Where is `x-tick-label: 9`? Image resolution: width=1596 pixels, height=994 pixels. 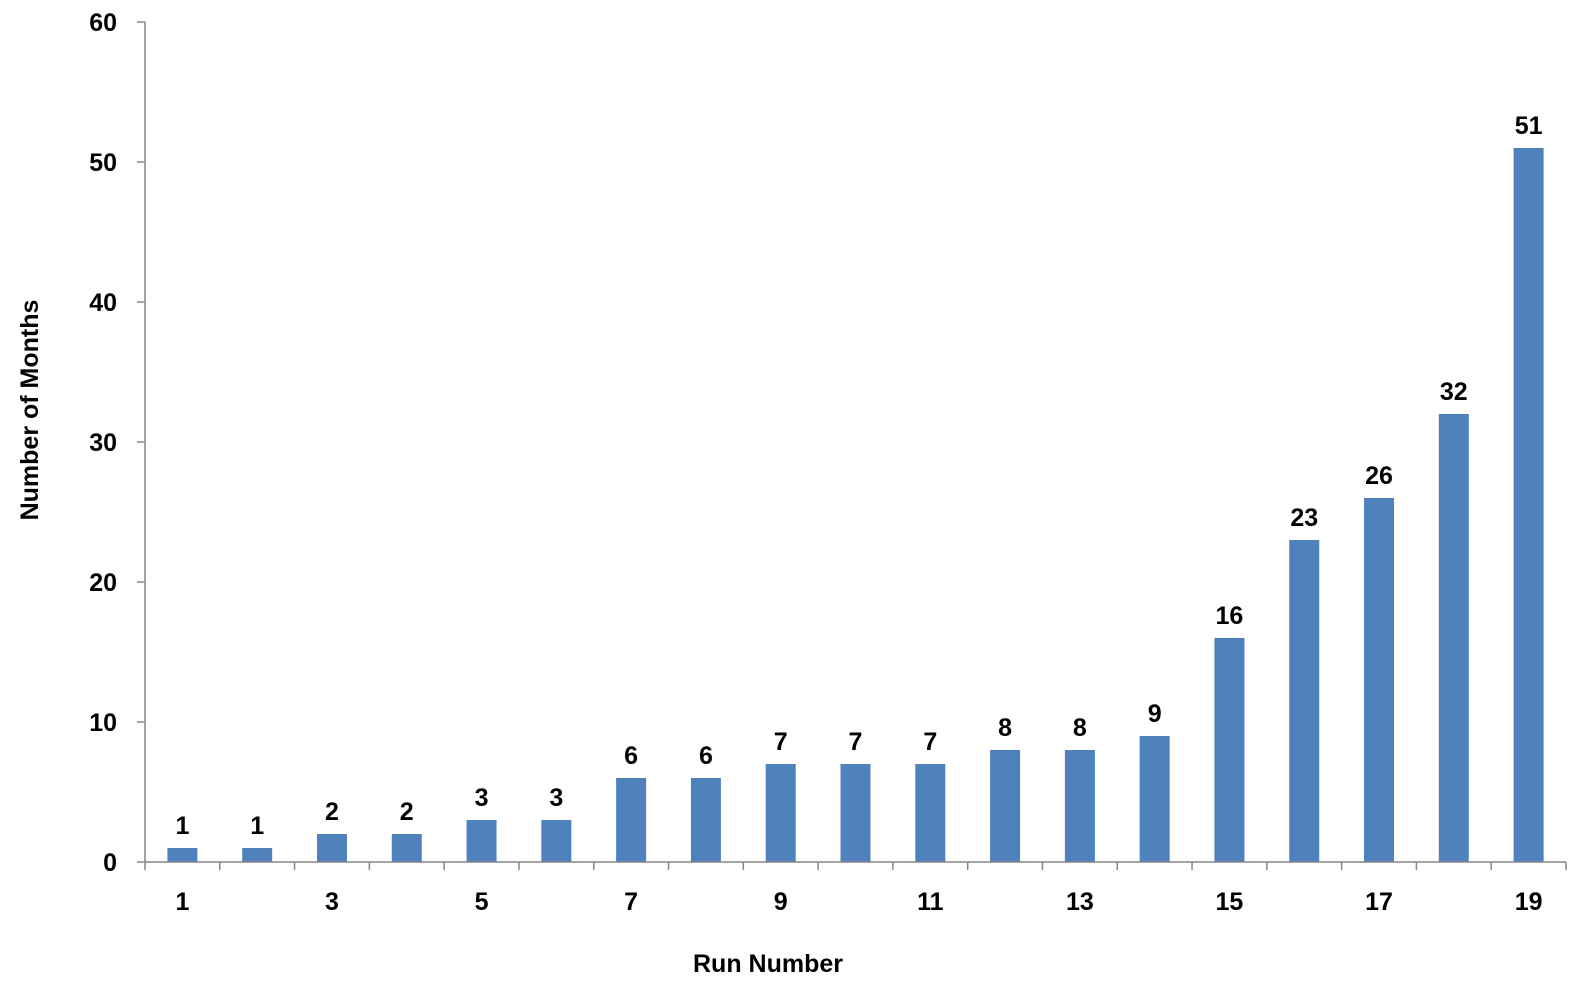 x-tick-label: 9 is located at coordinates (781, 902).